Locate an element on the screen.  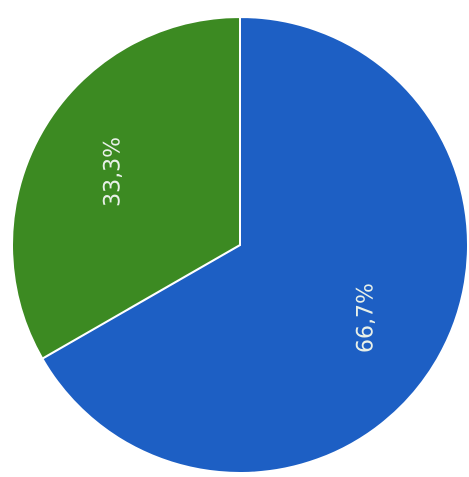
slice-label: 66,7% is located at coordinates (365, 318).